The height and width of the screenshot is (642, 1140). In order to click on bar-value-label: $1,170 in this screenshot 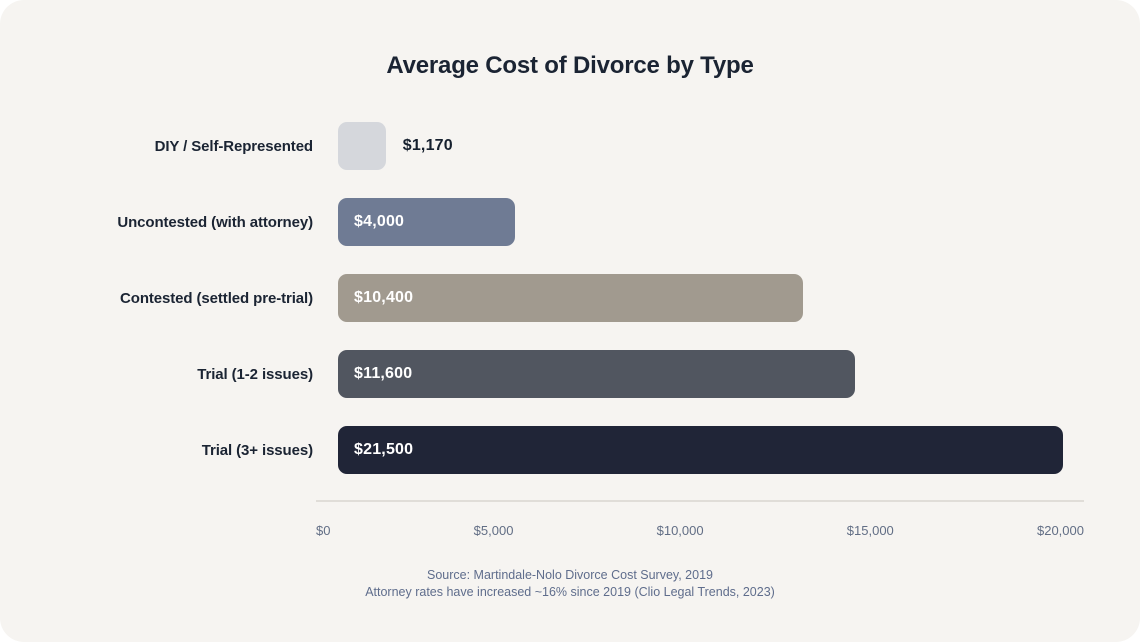, I will do `click(427, 145)`.